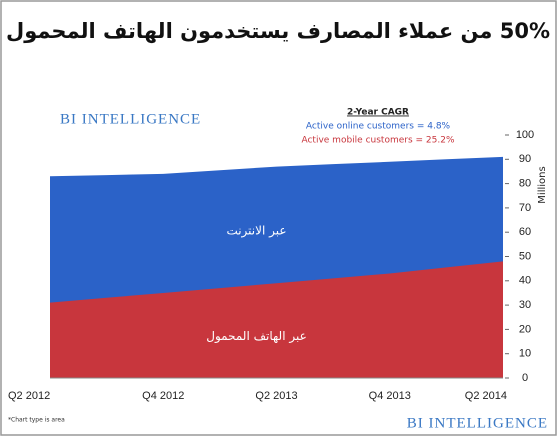 This screenshot has height=436, width=557. What do you see at coordinates (525, 378) in the screenshot?
I see `y-tick-label: 0` at bounding box center [525, 378].